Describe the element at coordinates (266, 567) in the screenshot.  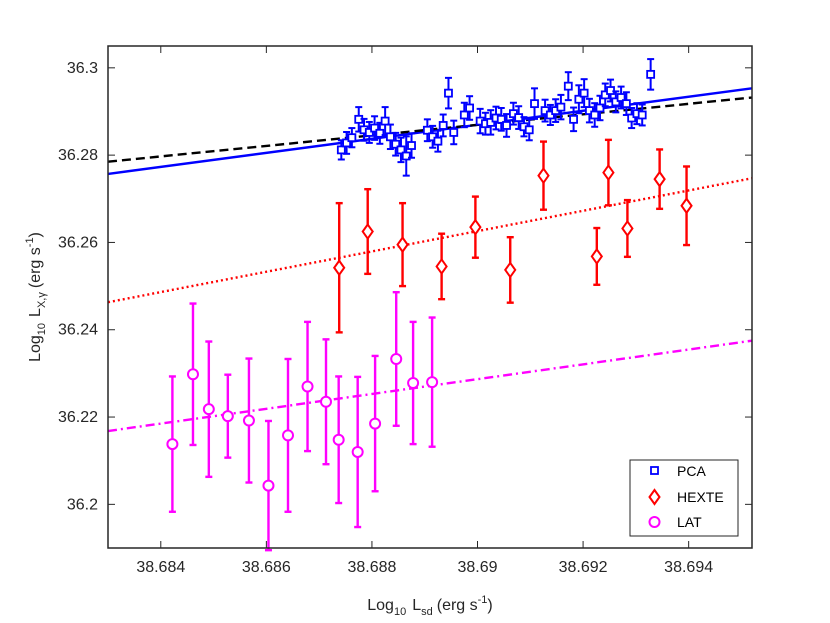
I see `x-tick-label: 38.686` at that location.